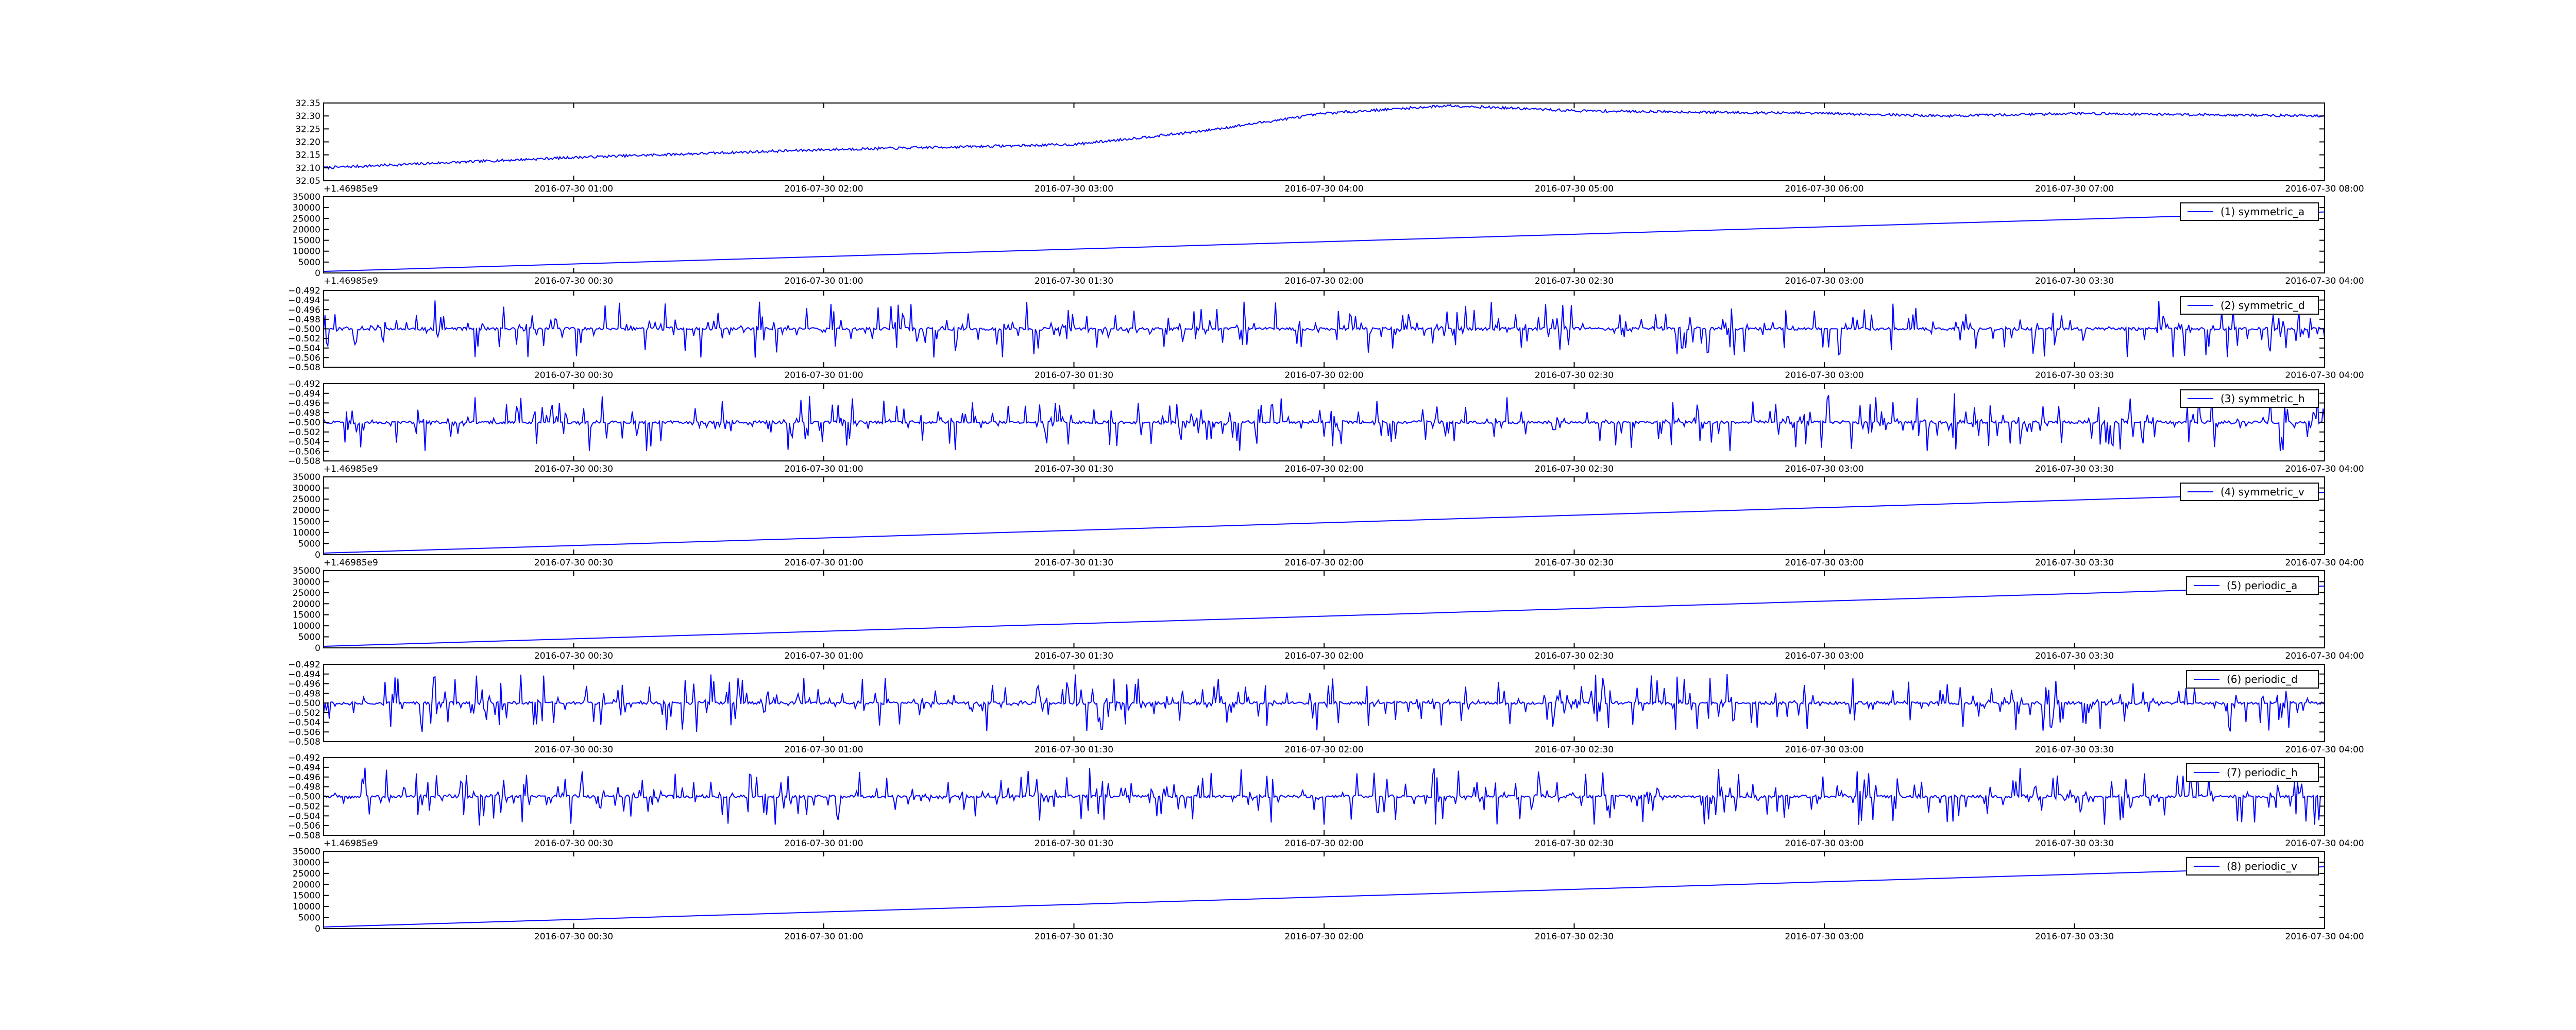  I want to click on legend: (5) periodic_a, so click(2252, 585).